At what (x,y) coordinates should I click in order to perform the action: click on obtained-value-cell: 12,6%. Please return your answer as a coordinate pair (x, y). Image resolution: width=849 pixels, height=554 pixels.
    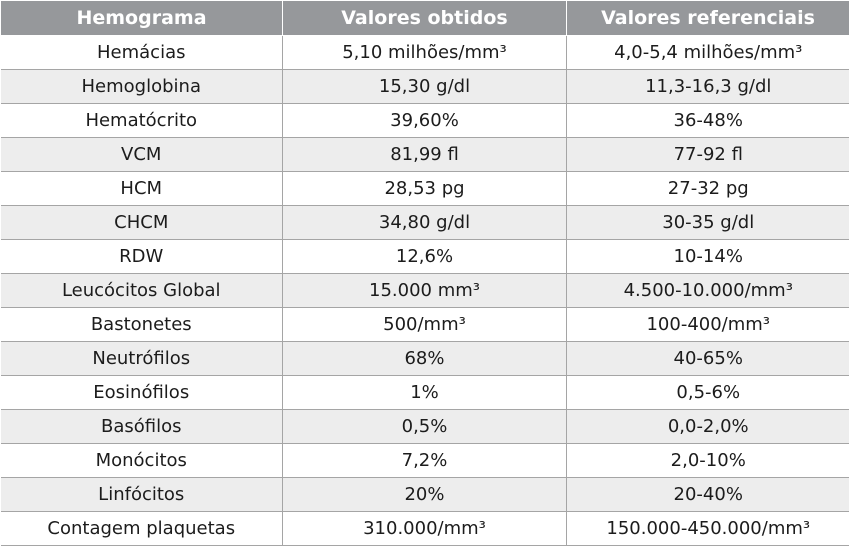
    Looking at the image, I should click on (424, 256).